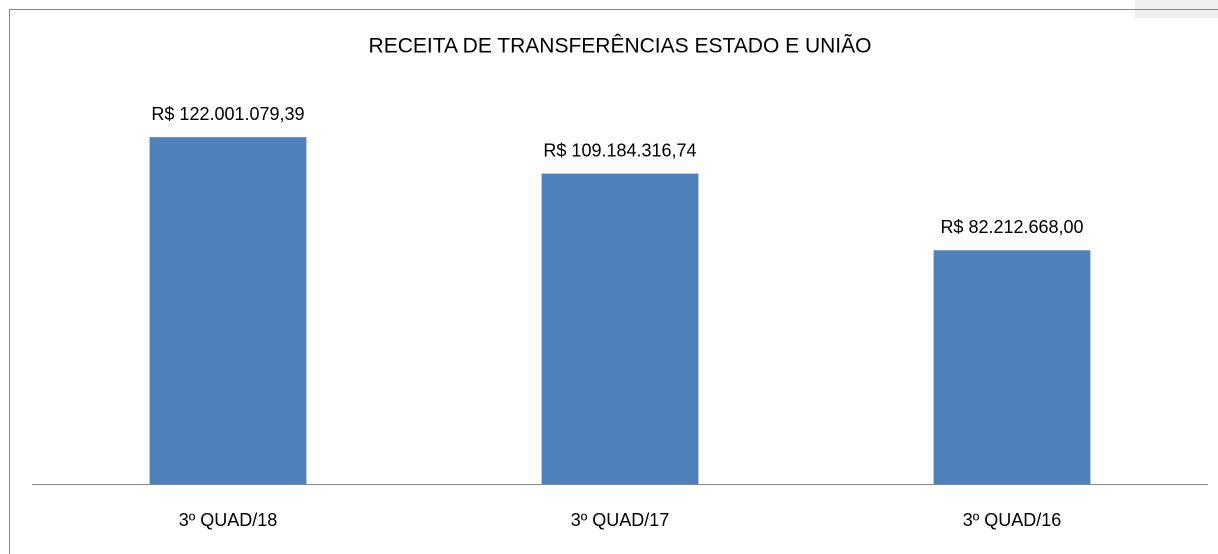 The width and height of the screenshot is (1218, 554). I want to click on data-label: R$ 109.184.316,74, so click(619, 150).